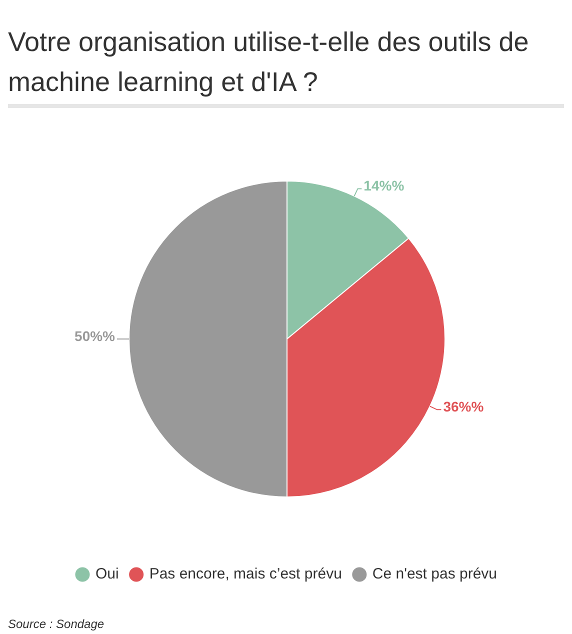  Describe the element at coordinates (107, 574) in the screenshot. I see `legend-label: Oui` at that location.